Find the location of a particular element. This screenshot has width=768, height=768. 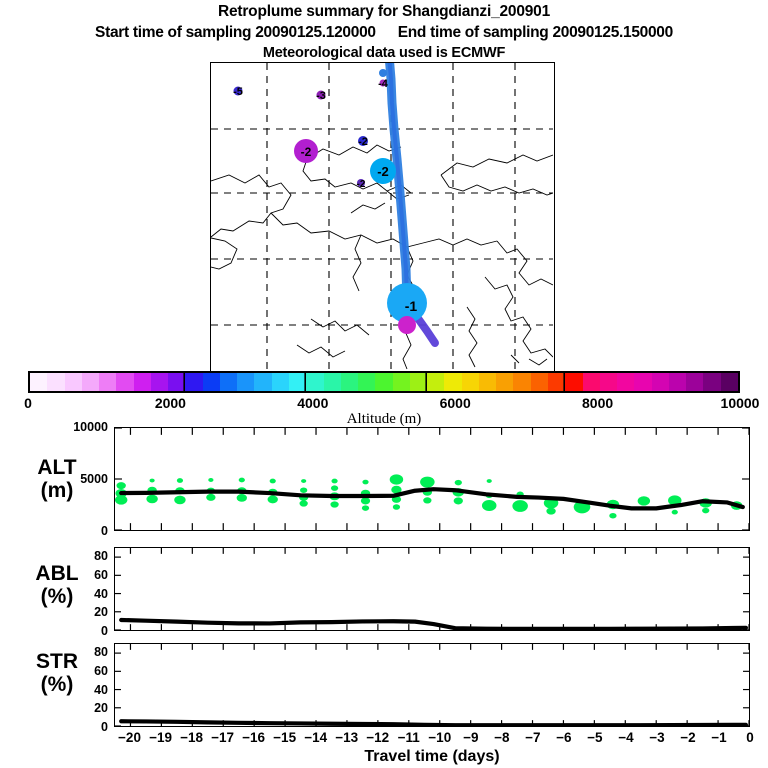

x-tick-label: −10 is located at coordinates (440, 737).